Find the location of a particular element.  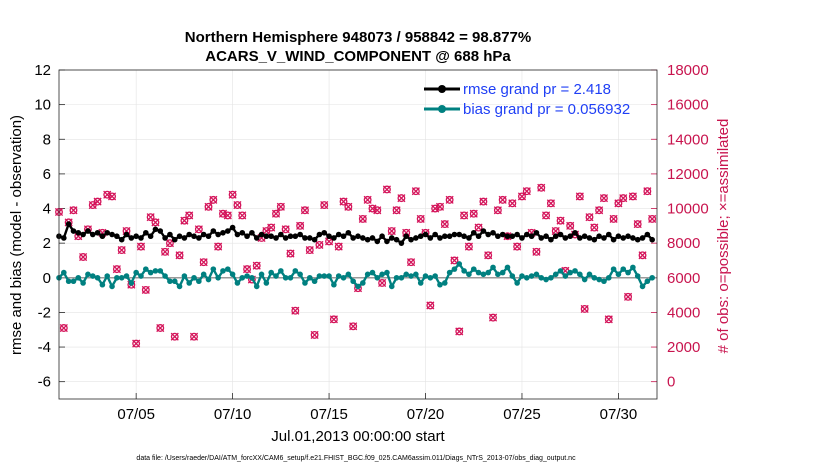

y2-tick-label: 8000 is located at coordinates (683, 243).